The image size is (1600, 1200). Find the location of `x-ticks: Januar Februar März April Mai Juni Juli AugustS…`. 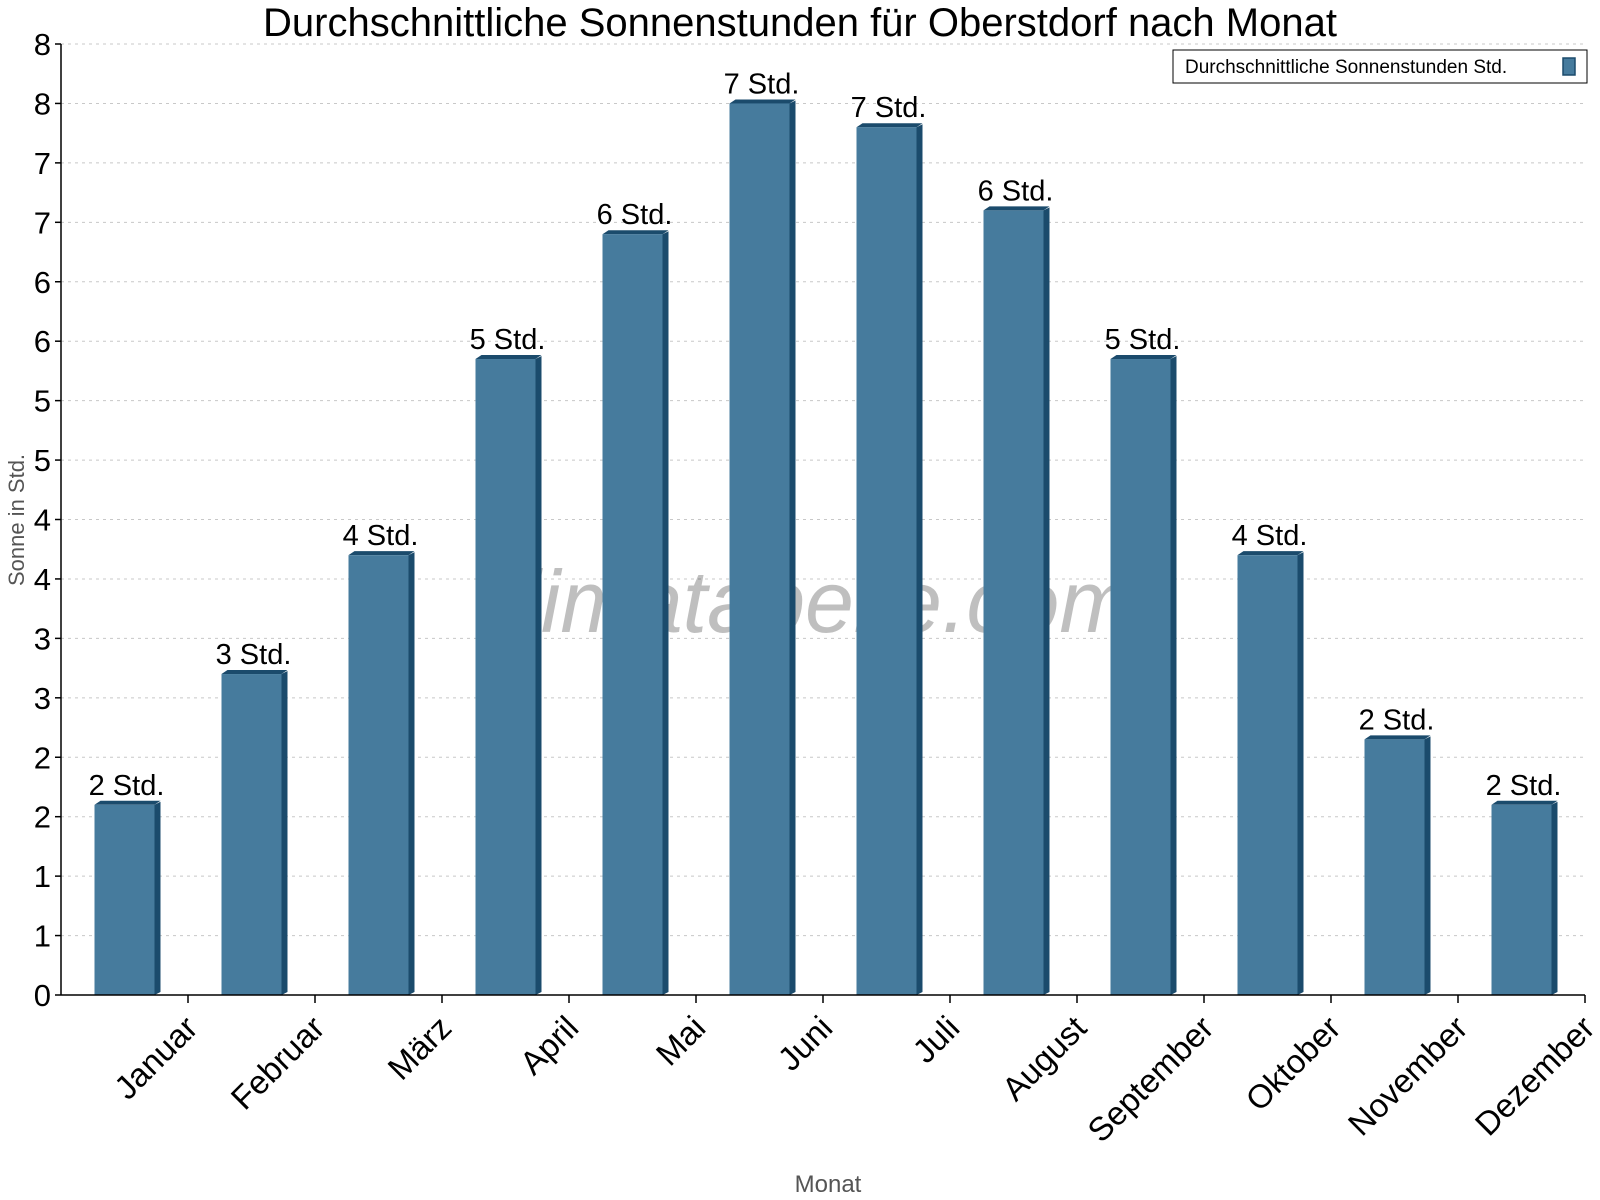

x-ticks: Januar Februar März April Mai Juni Juli AugustS… is located at coordinates (853, 1072).